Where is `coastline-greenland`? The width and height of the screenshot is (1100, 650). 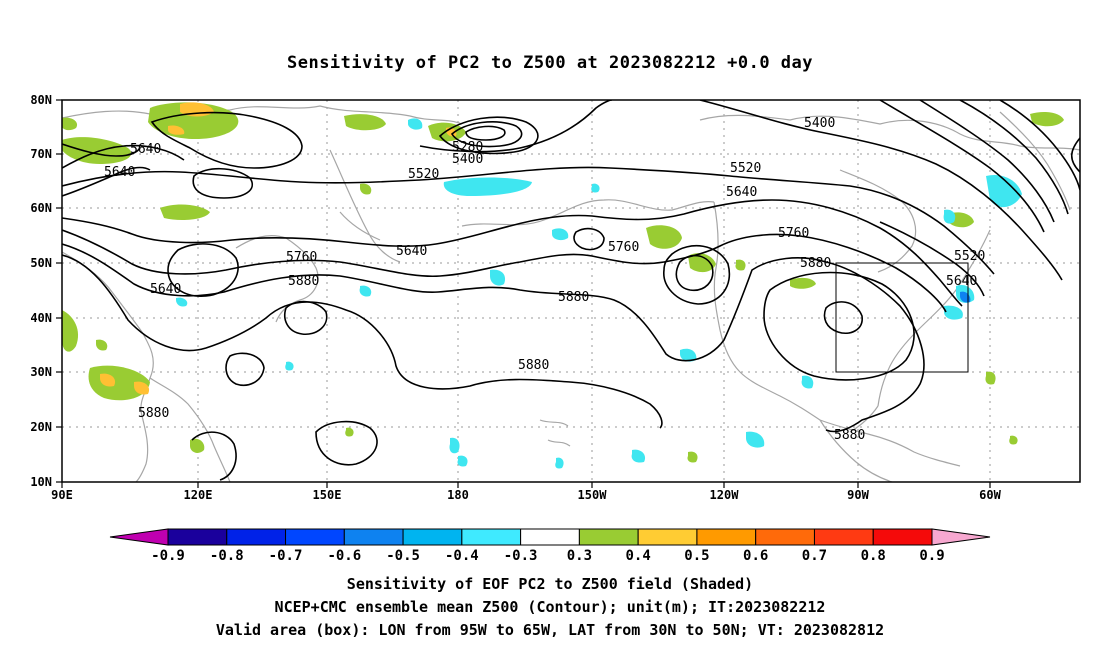 coastline-greenland is located at coordinates (1035, 161).